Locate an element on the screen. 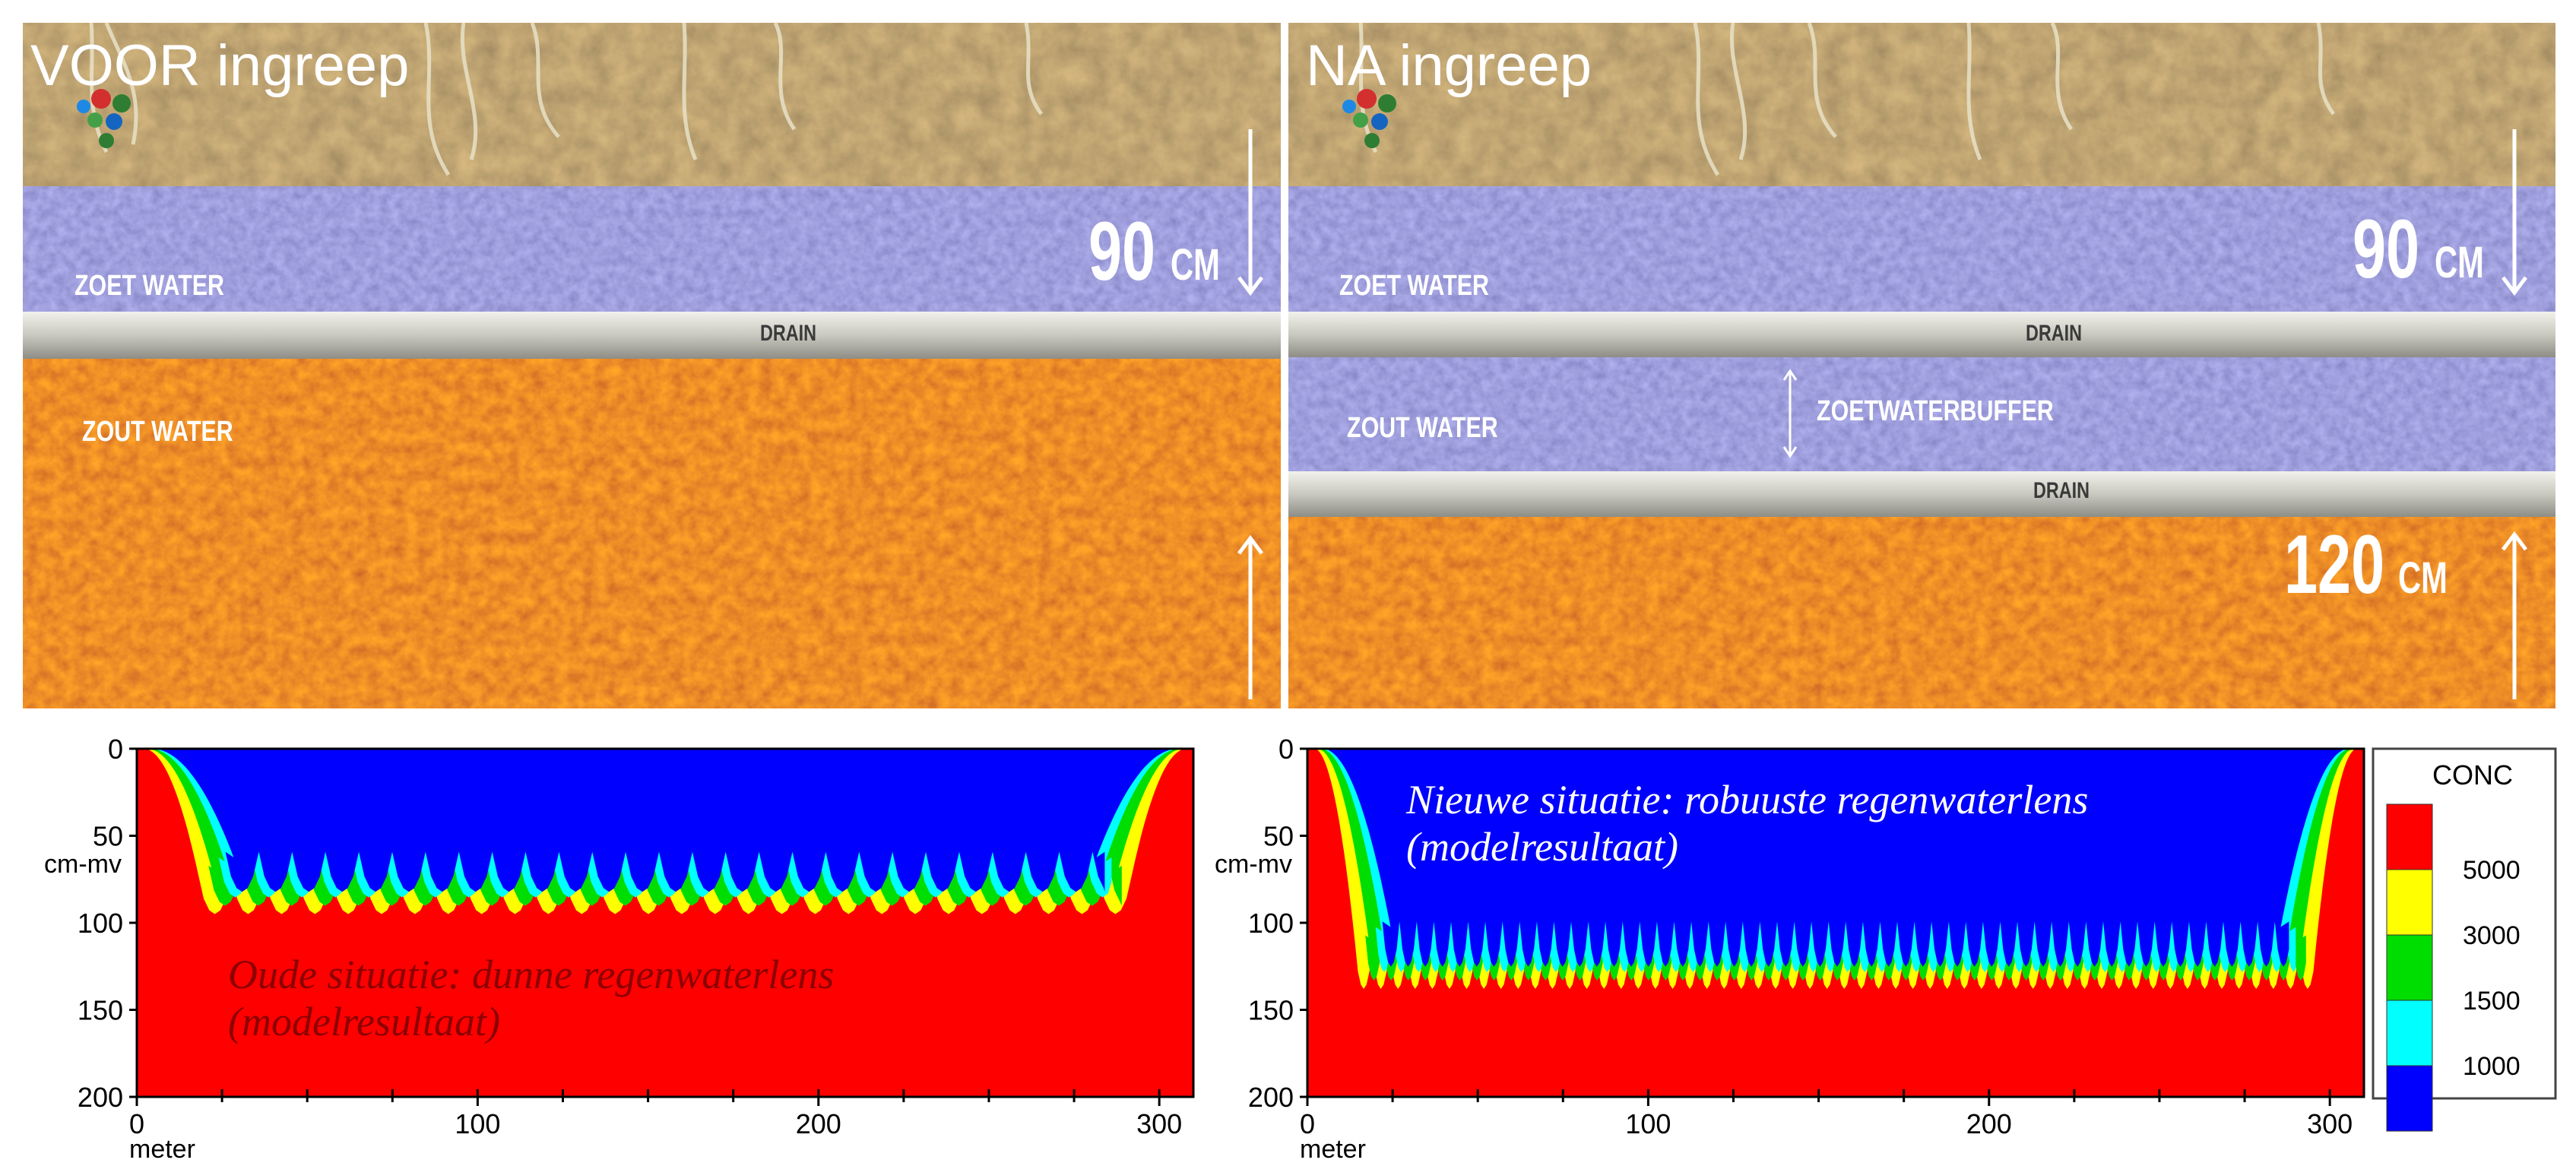 Image resolution: width=2576 pixels, height=1163 pixels. depth-marker-120: 120 CM is located at coordinates (2366, 564).